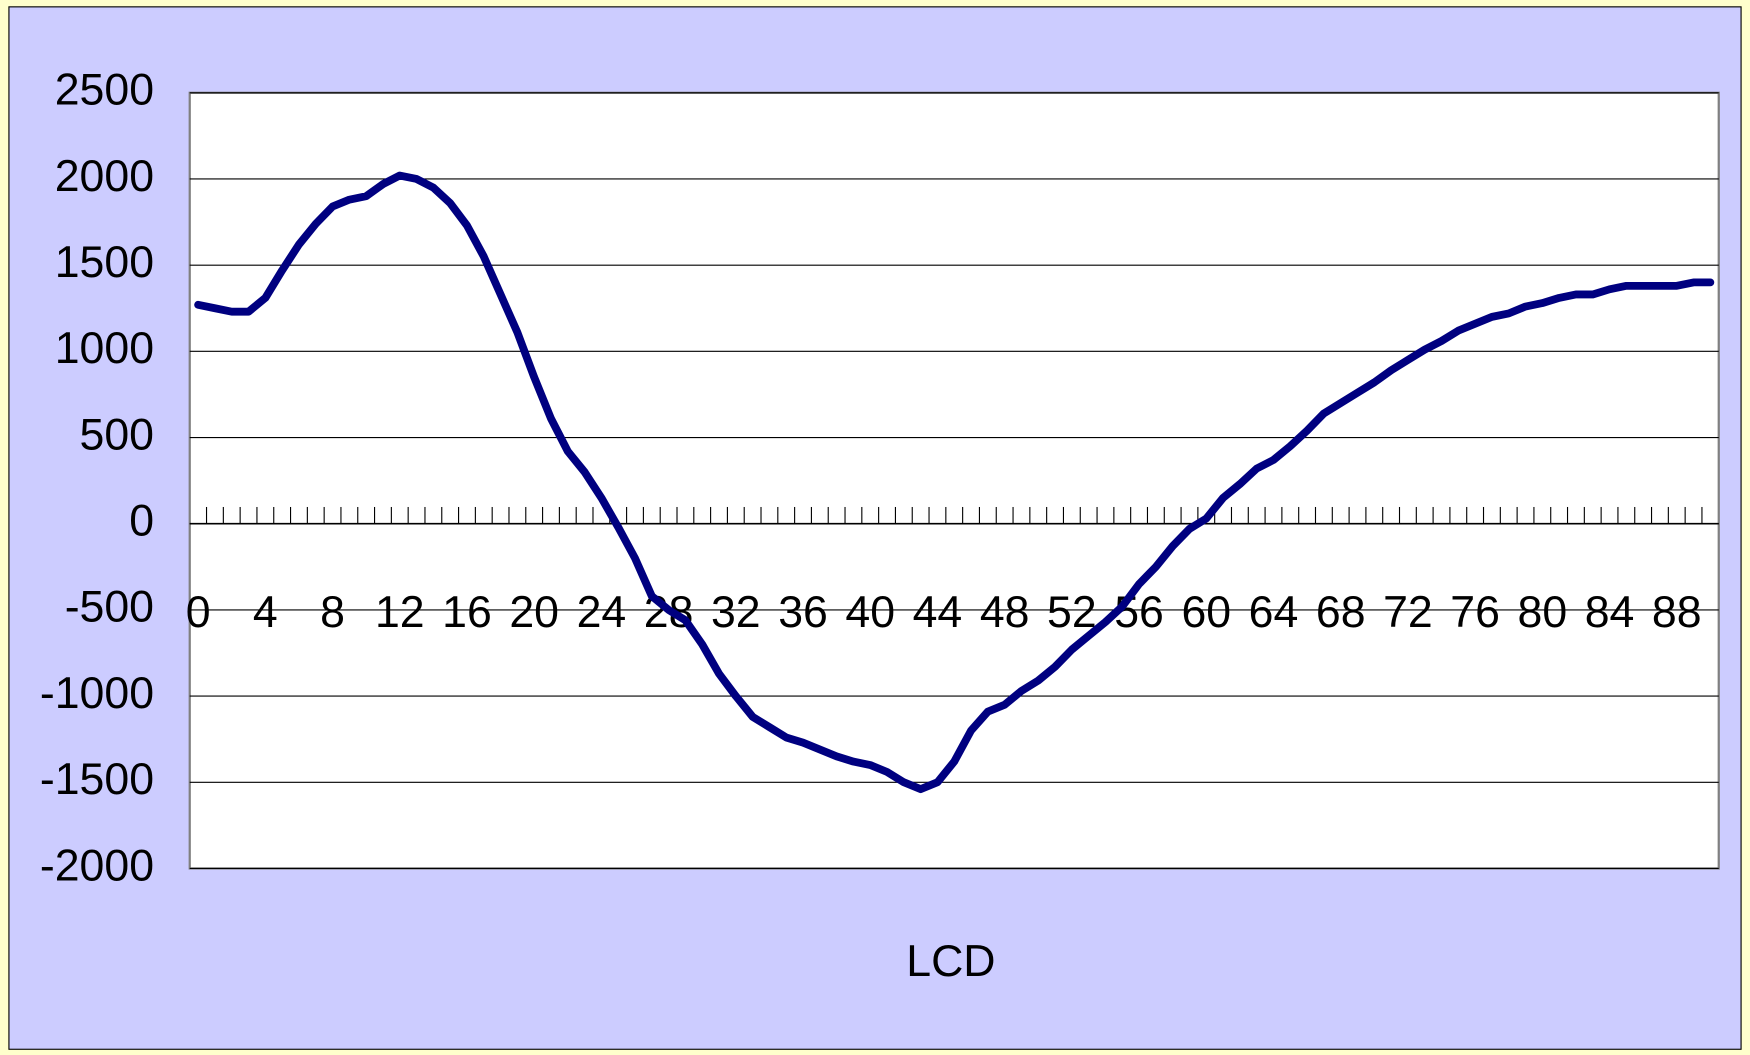 This screenshot has height=1055, width=1750. What do you see at coordinates (1206, 612) in the screenshot?
I see `x-tick-label: 60` at bounding box center [1206, 612].